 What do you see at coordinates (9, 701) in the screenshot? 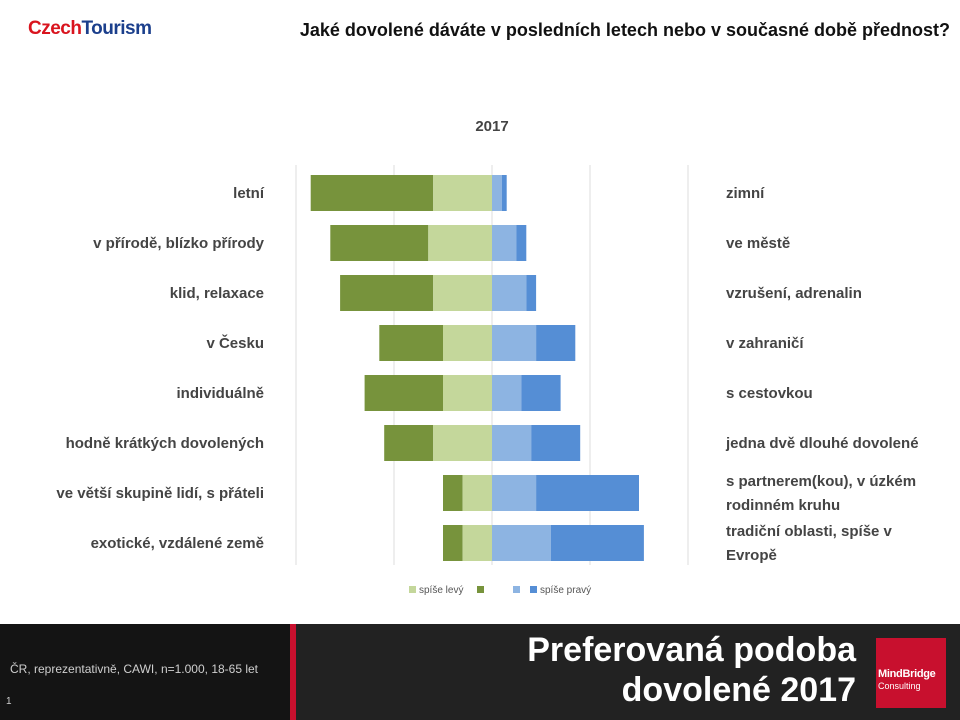
I see `page-number: 1` at bounding box center [9, 701].